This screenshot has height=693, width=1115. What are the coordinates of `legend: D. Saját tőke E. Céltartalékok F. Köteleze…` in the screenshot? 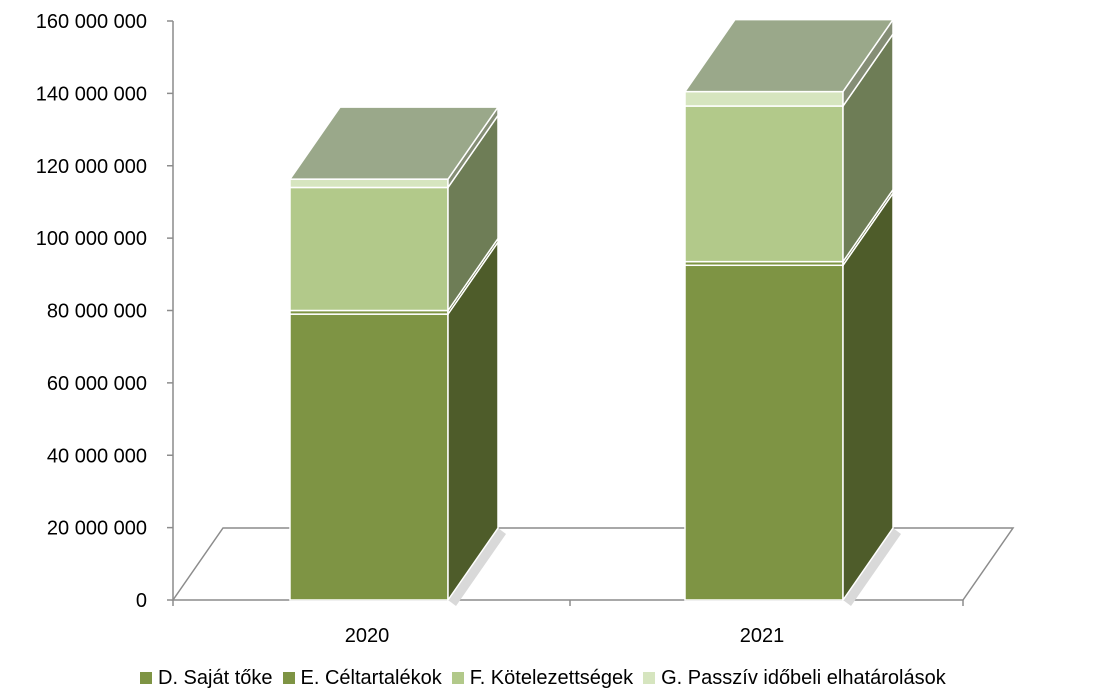 It's located at (548, 678).